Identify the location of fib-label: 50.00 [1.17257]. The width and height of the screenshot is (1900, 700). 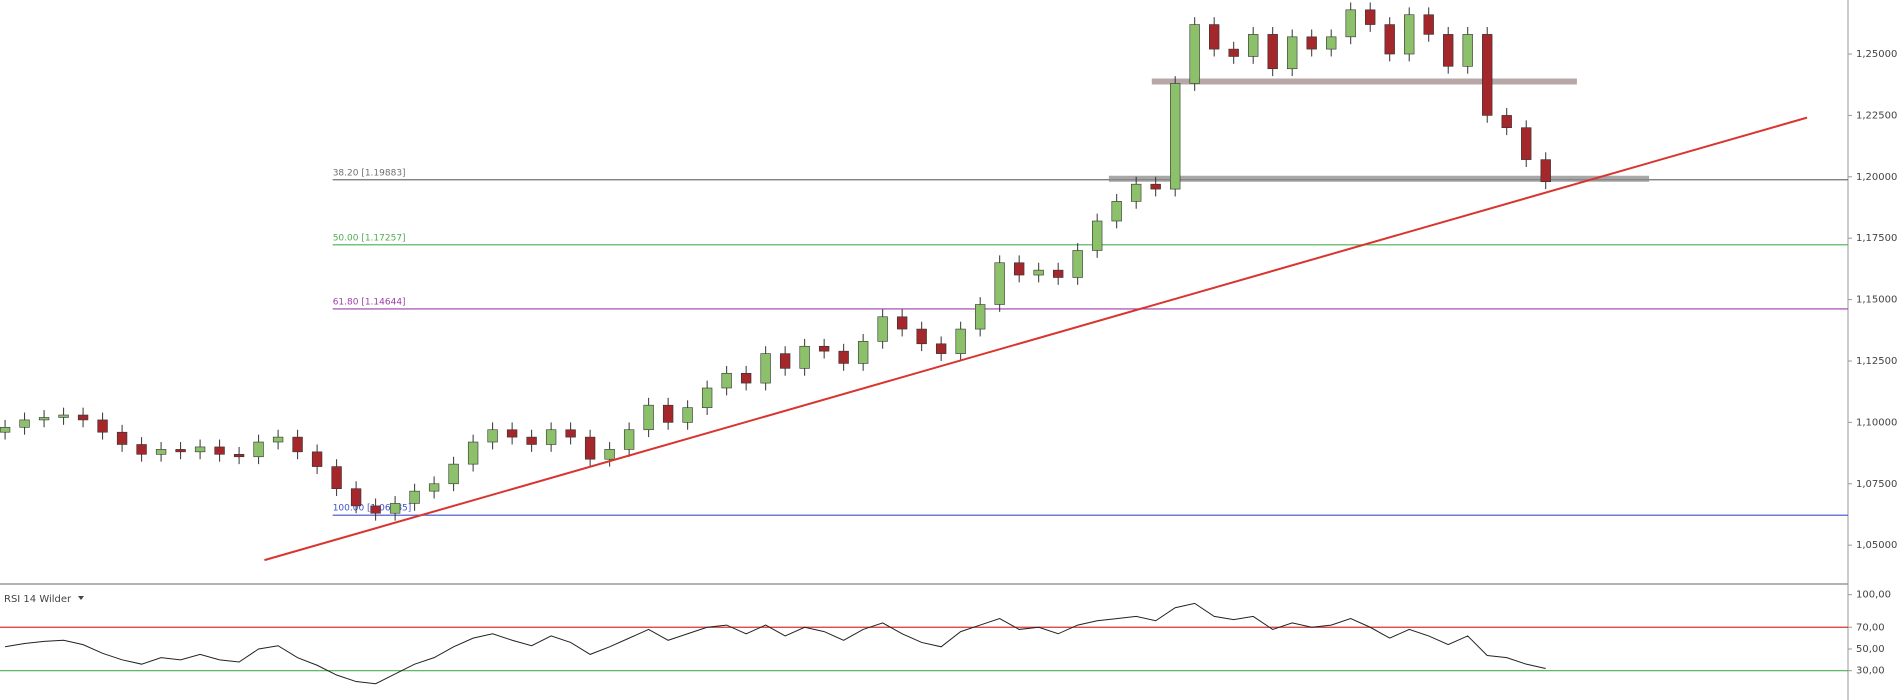
(369, 238).